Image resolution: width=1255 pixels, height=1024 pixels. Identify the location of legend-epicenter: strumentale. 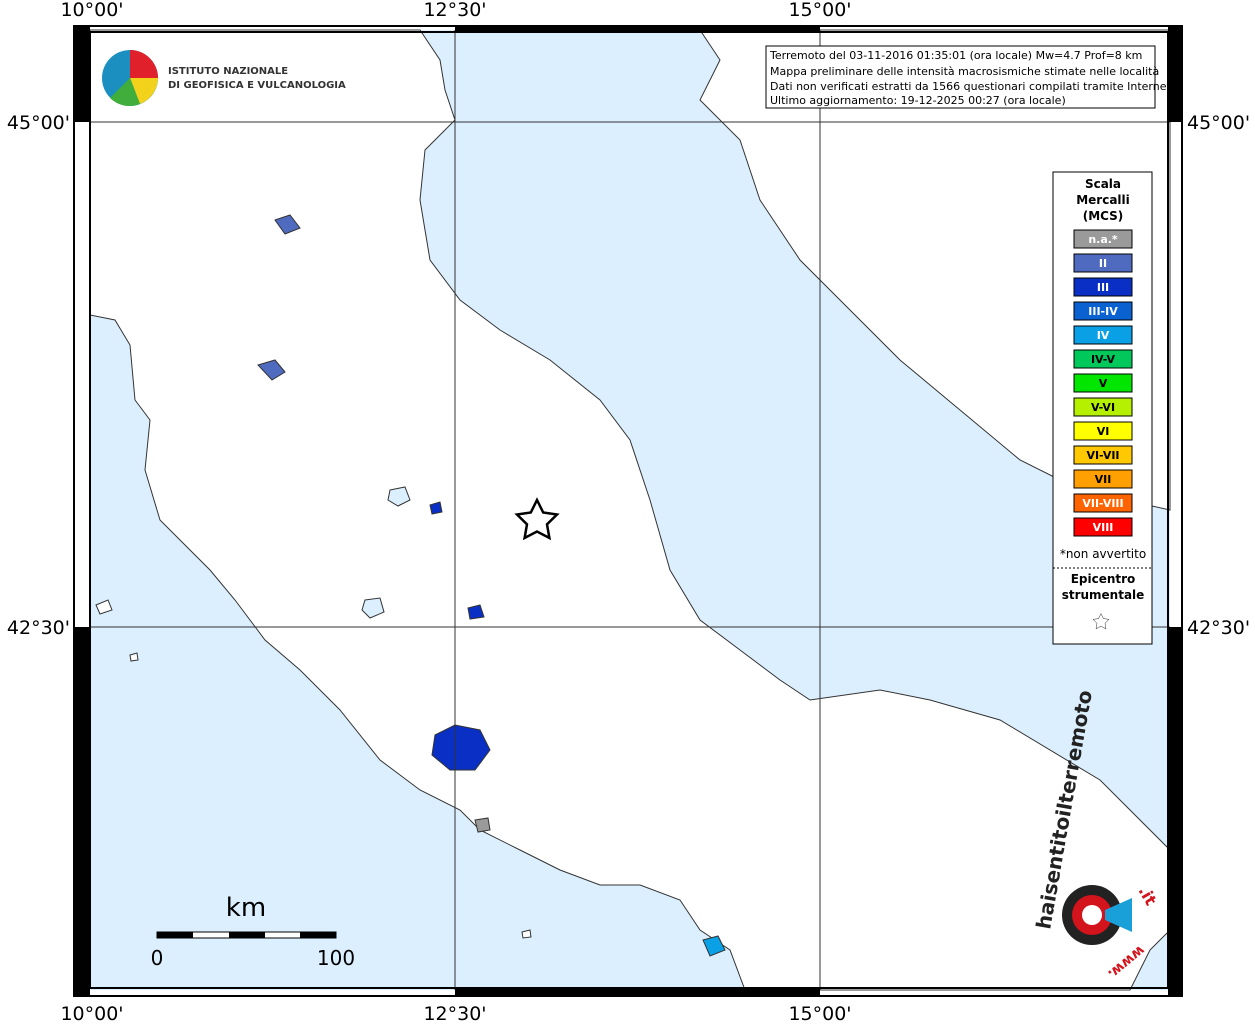
(1103, 595).